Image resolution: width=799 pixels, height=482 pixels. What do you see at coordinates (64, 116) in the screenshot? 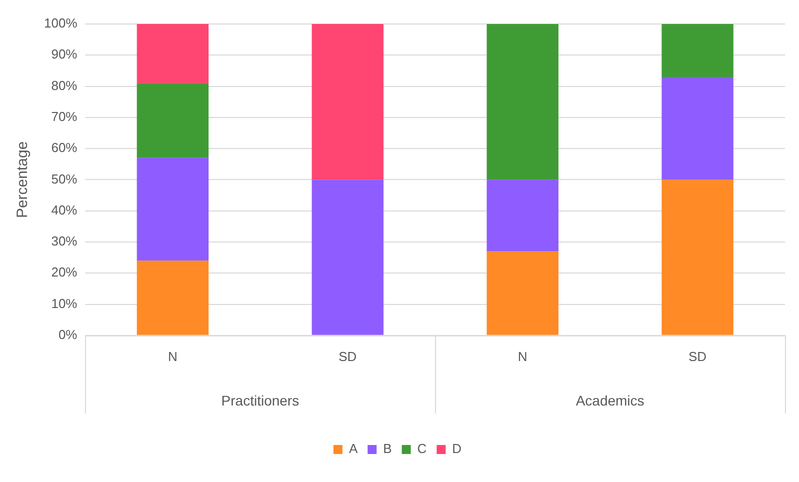
I see `y-tick-label: 70%` at bounding box center [64, 116].